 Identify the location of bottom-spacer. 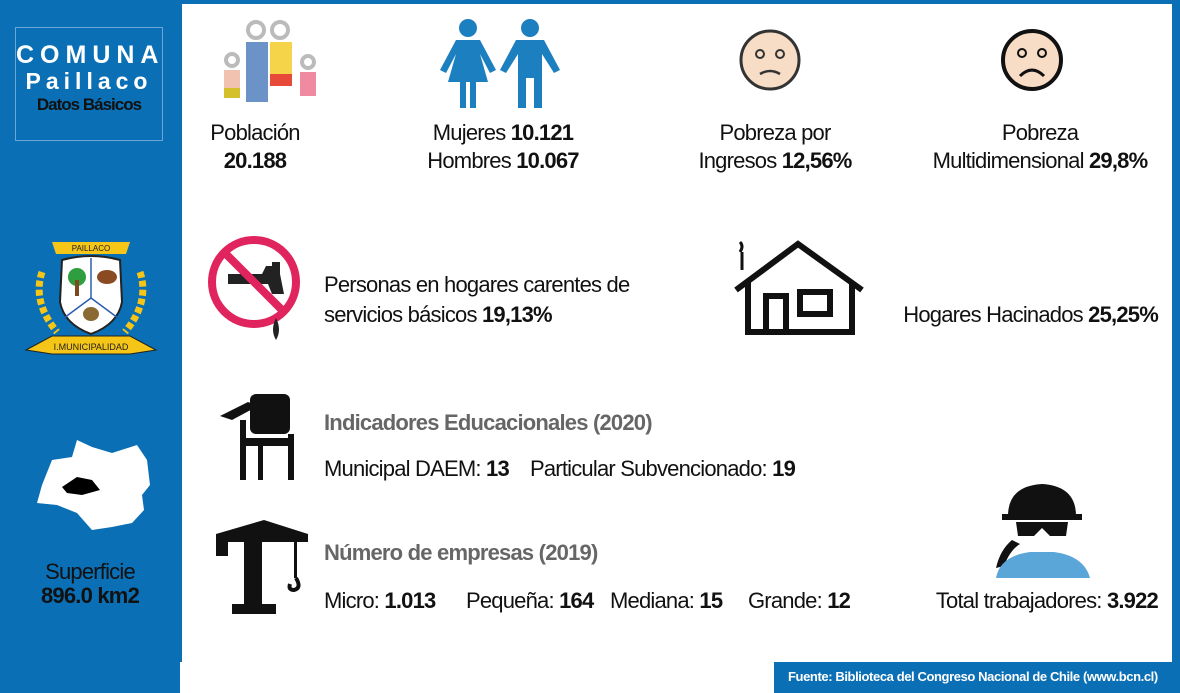
(477, 677).